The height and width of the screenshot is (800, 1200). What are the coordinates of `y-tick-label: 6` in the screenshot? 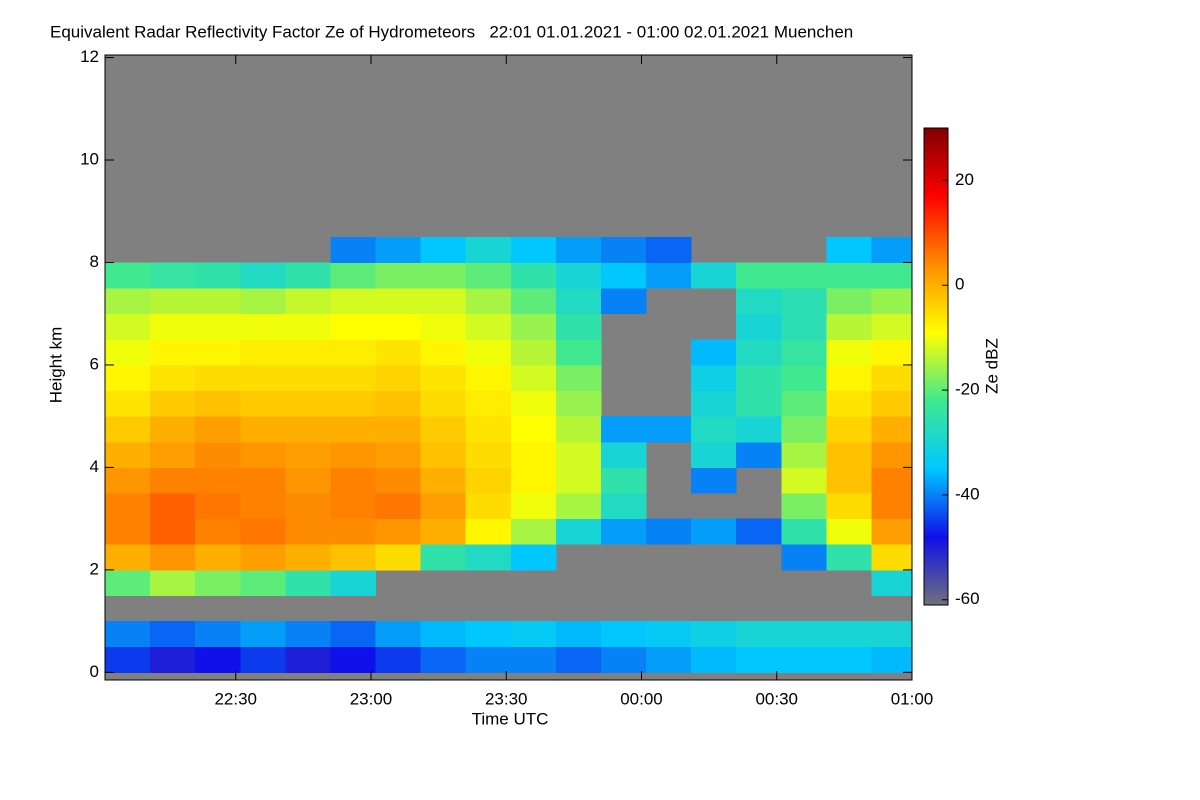 It's located at (94, 363).